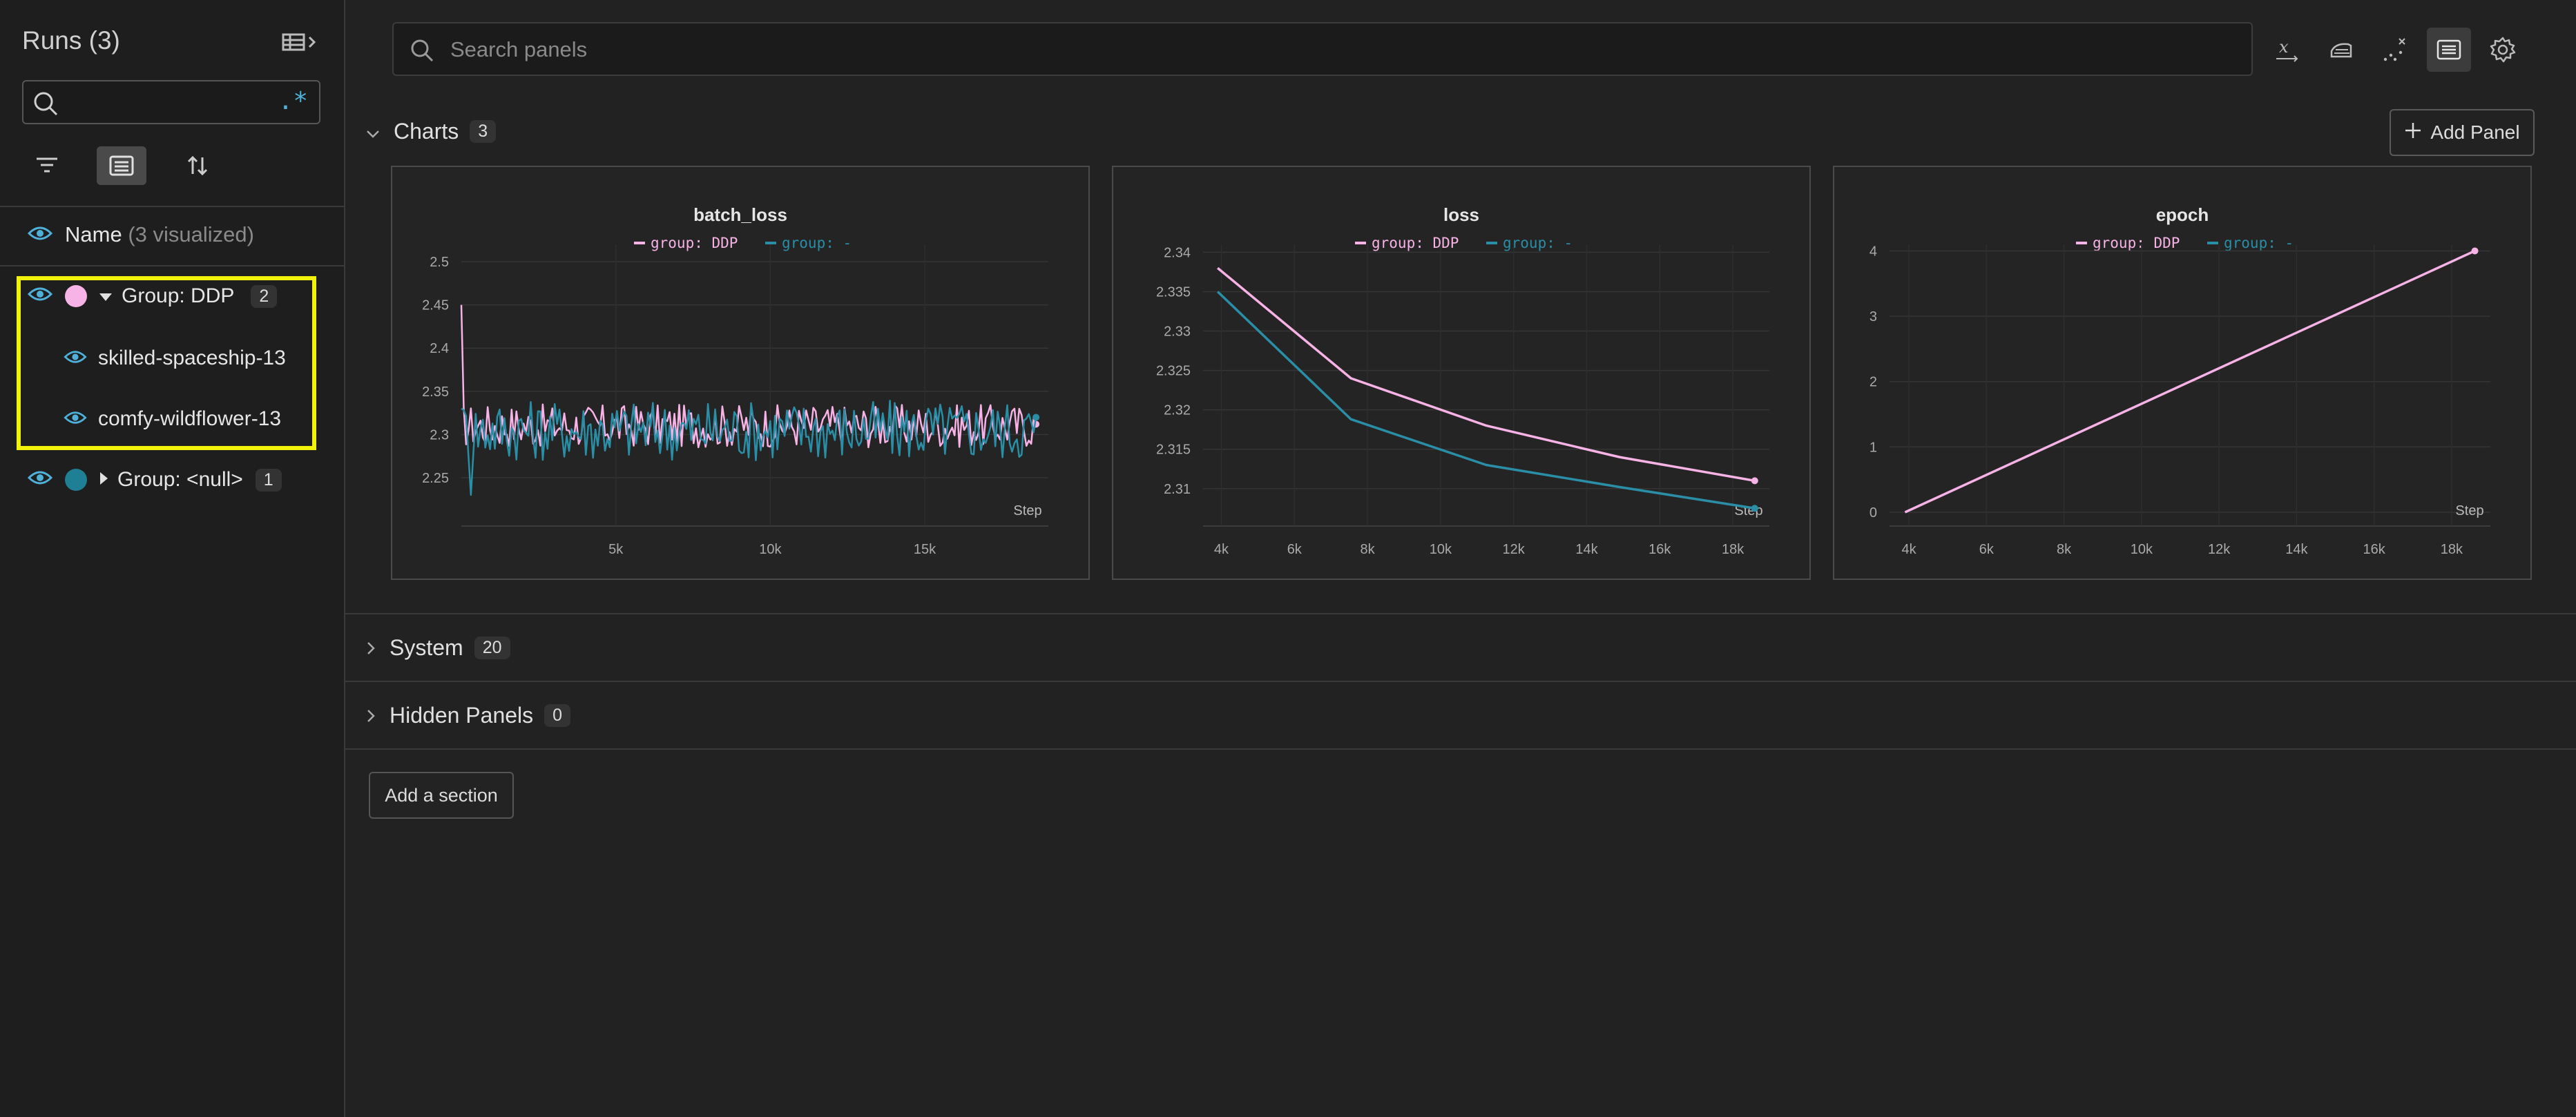 The height and width of the screenshot is (1117, 2576). What do you see at coordinates (557, 715) in the screenshot?
I see `section-count-badge: 0` at bounding box center [557, 715].